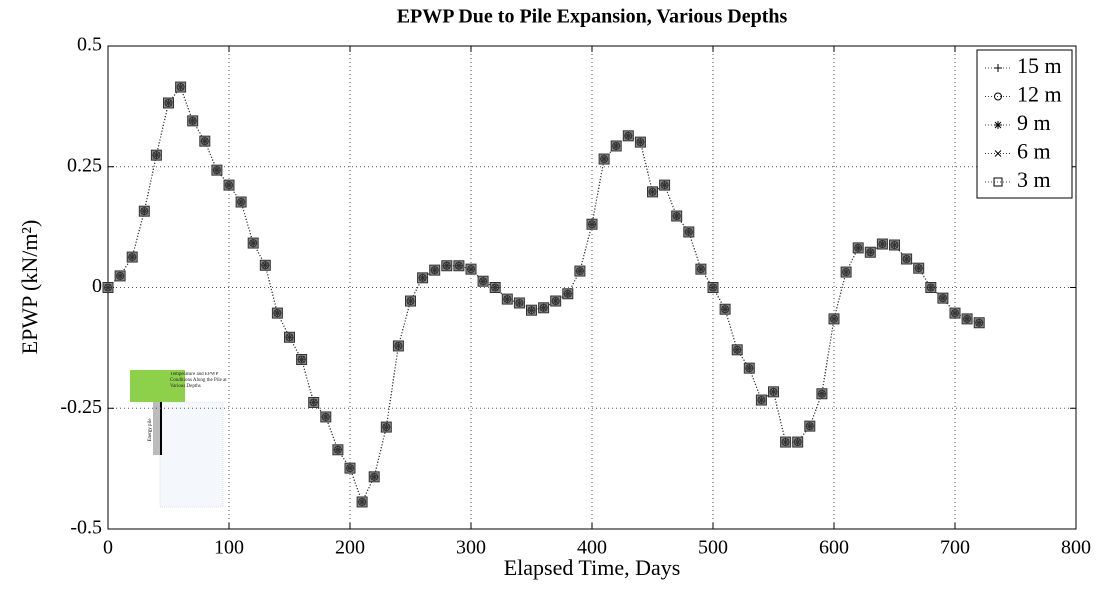  What do you see at coordinates (955, 548) in the screenshot?
I see `x-tick-label: 700` at bounding box center [955, 548].